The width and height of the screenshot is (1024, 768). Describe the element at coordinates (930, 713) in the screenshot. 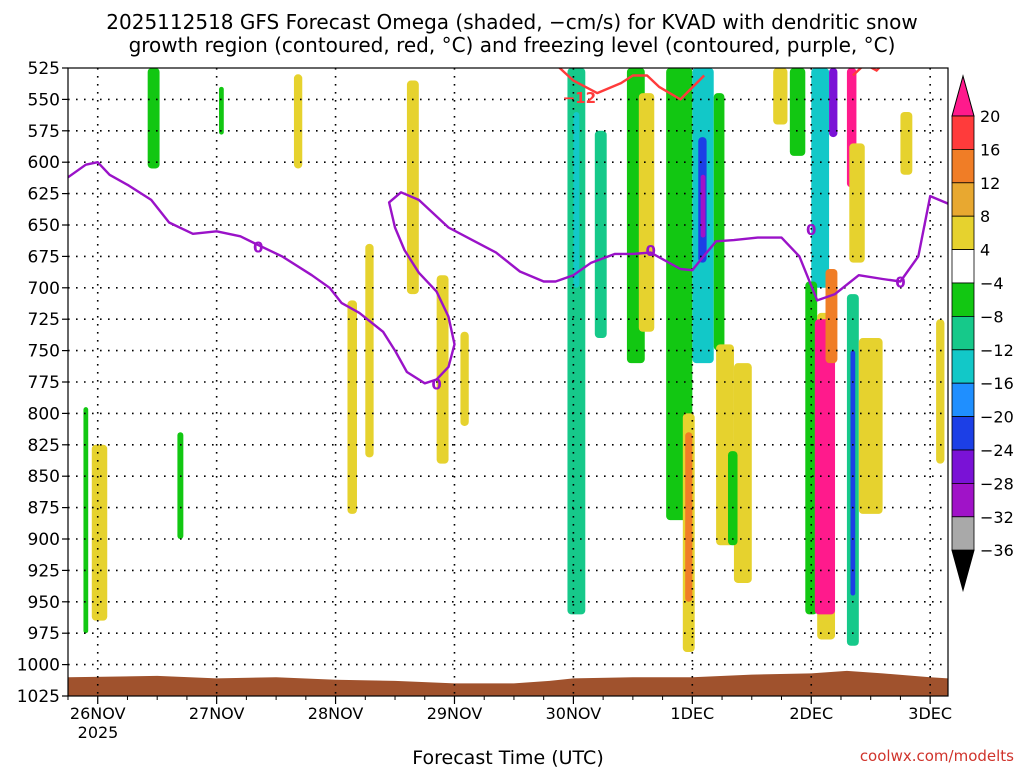

I see `x-tick-label-7: 3DEC` at that location.